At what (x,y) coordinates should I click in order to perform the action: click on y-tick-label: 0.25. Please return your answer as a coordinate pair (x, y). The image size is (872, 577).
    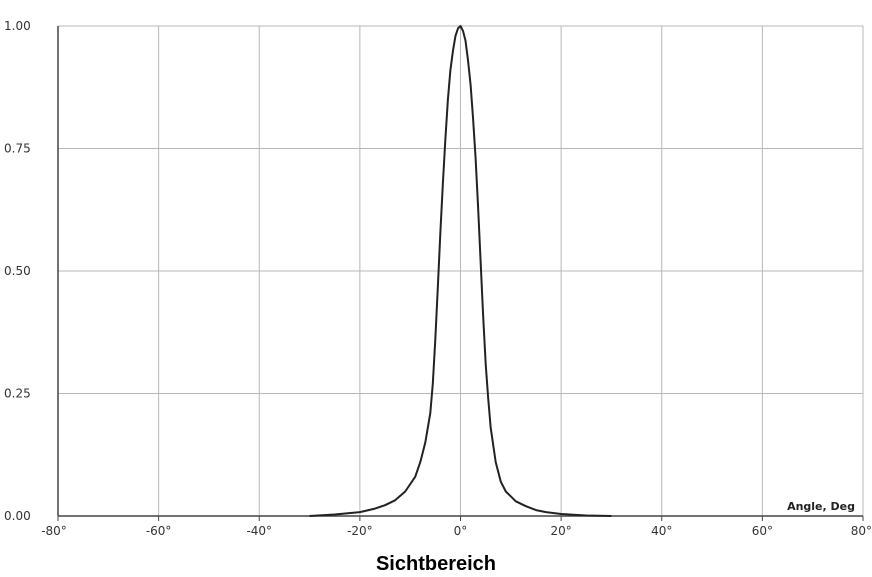
    Looking at the image, I should click on (17, 394).